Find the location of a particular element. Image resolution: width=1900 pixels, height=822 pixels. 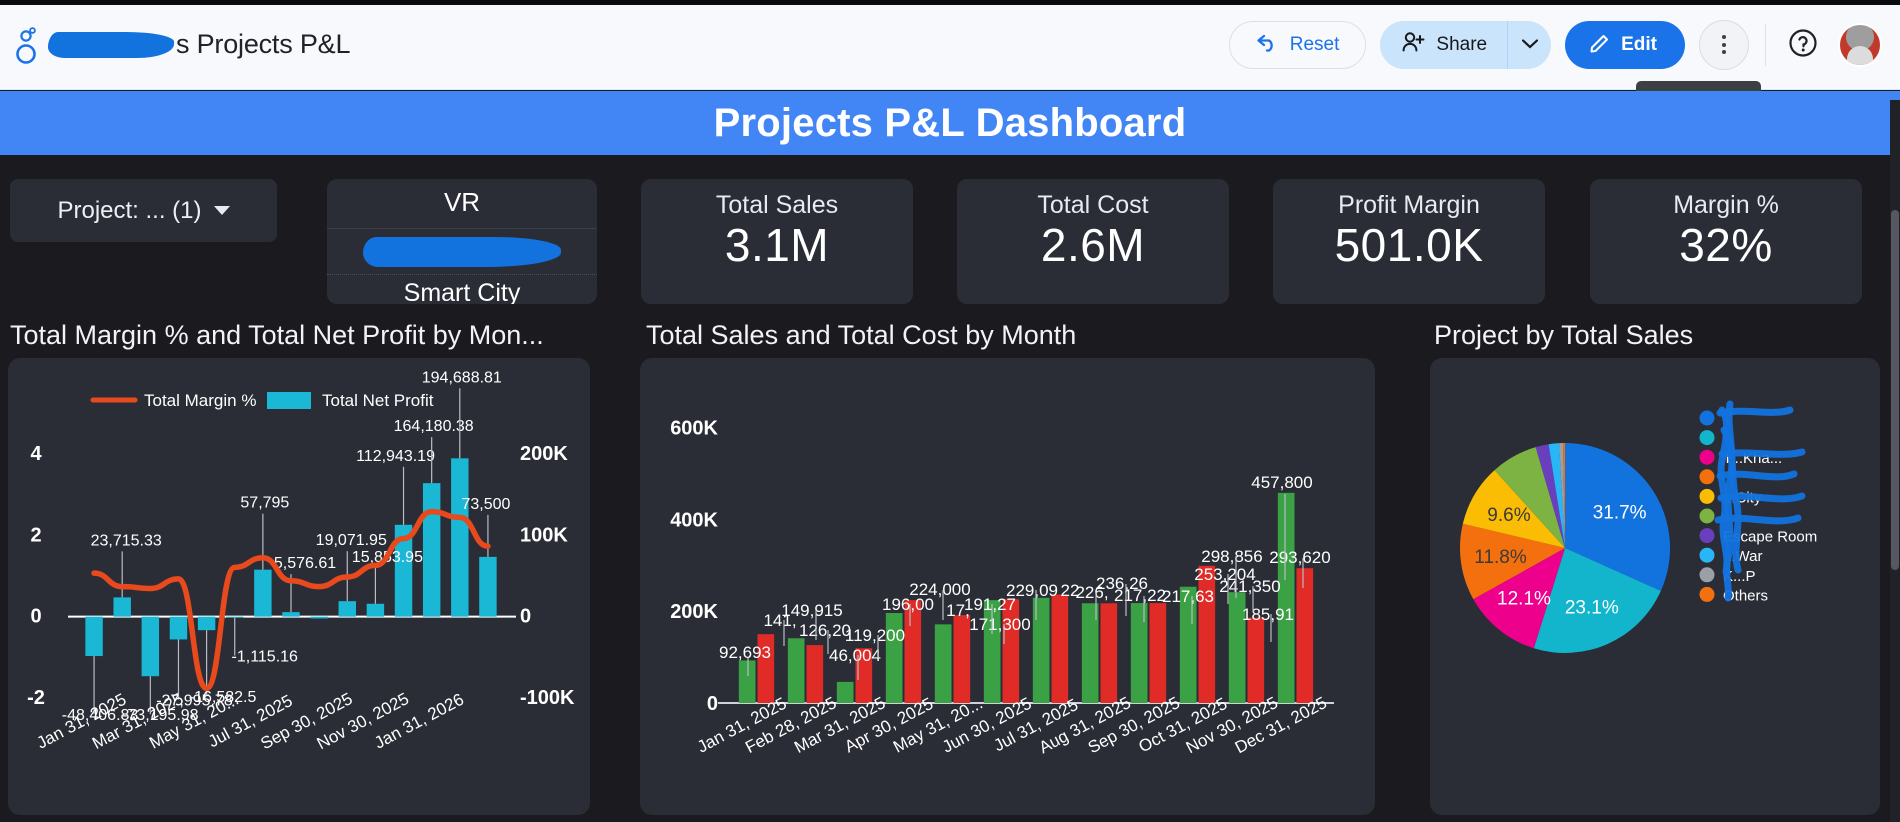

chart2-value-label: 149,915 is located at coordinates (811, 610).